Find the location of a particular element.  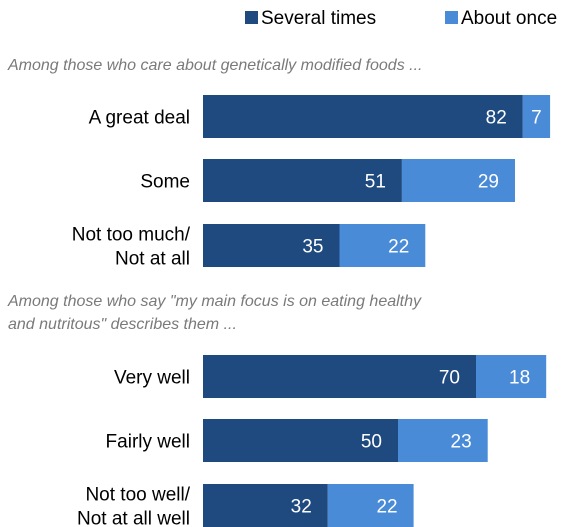

category-label: Very well is located at coordinates (152, 378).